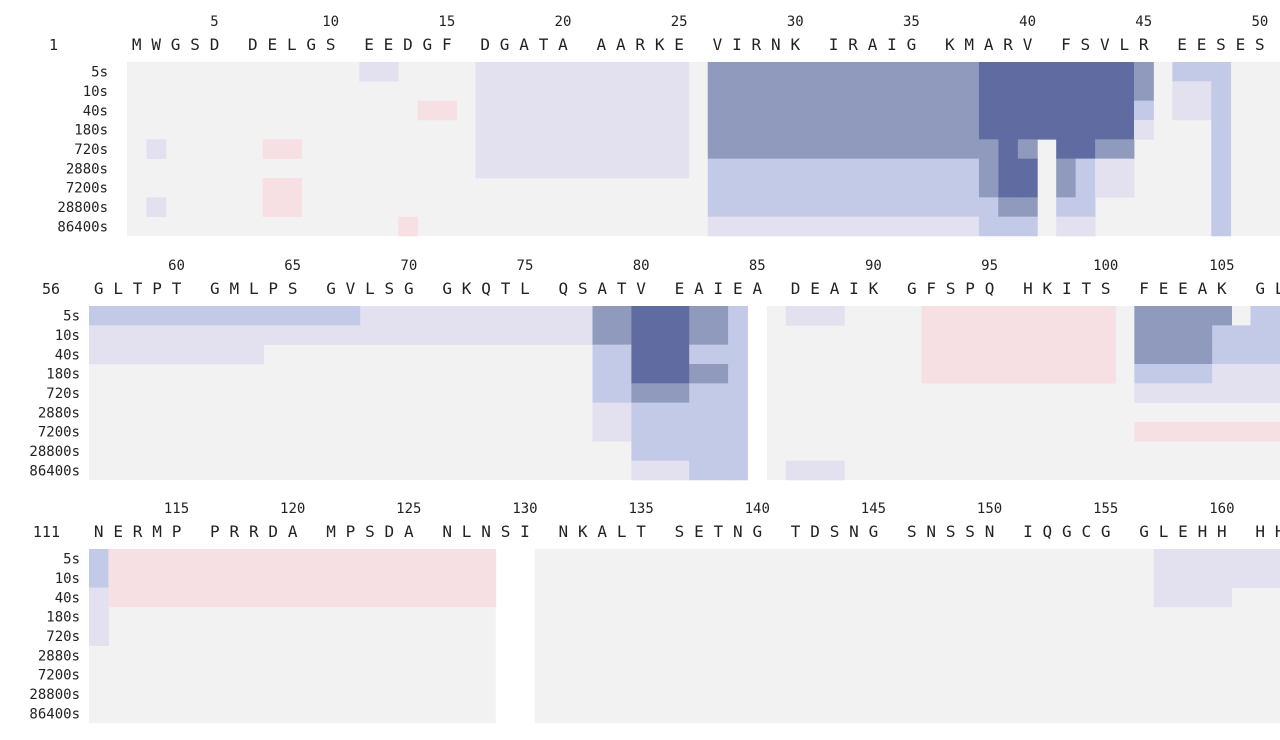 Image resolution: width=1280 pixels, height=740 pixels. What do you see at coordinates (1144, 44) in the screenshot?
I see `residue-letter: R` at bounding box center [1144, 44].